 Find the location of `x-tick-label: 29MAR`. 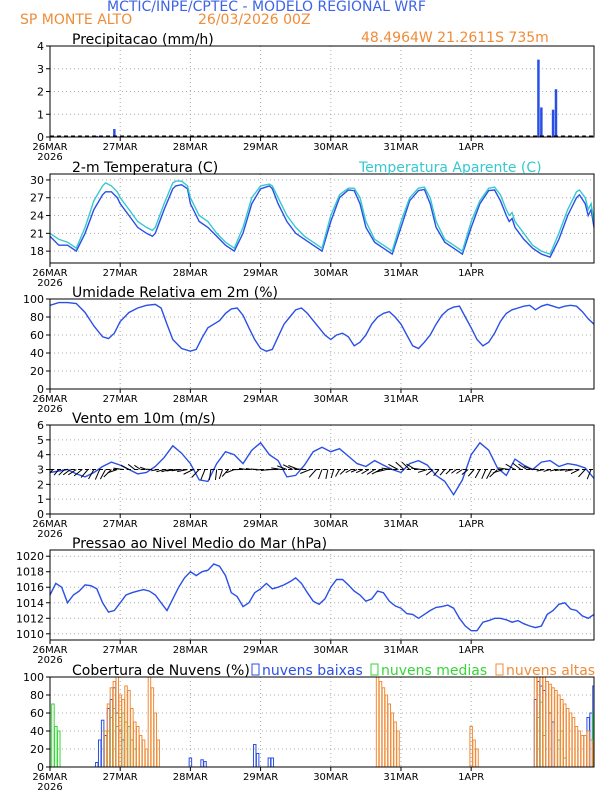

x-tick-label: 29MAR is located at coordinates (260, 399).